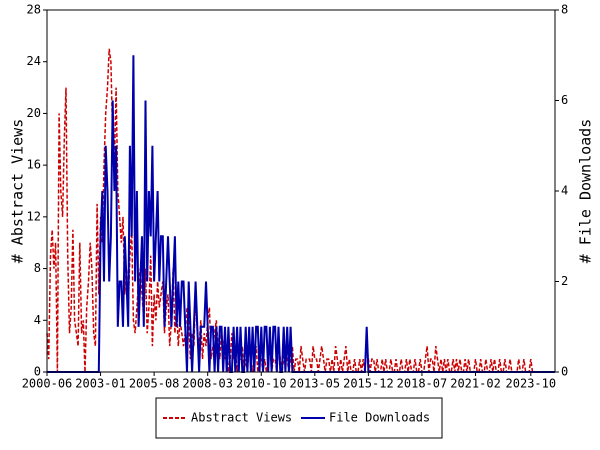 The image size is (600, 450). Describe the element at coordinates (564, 372) in the screenshot. I see `y2-tick-label: 0` at that location.